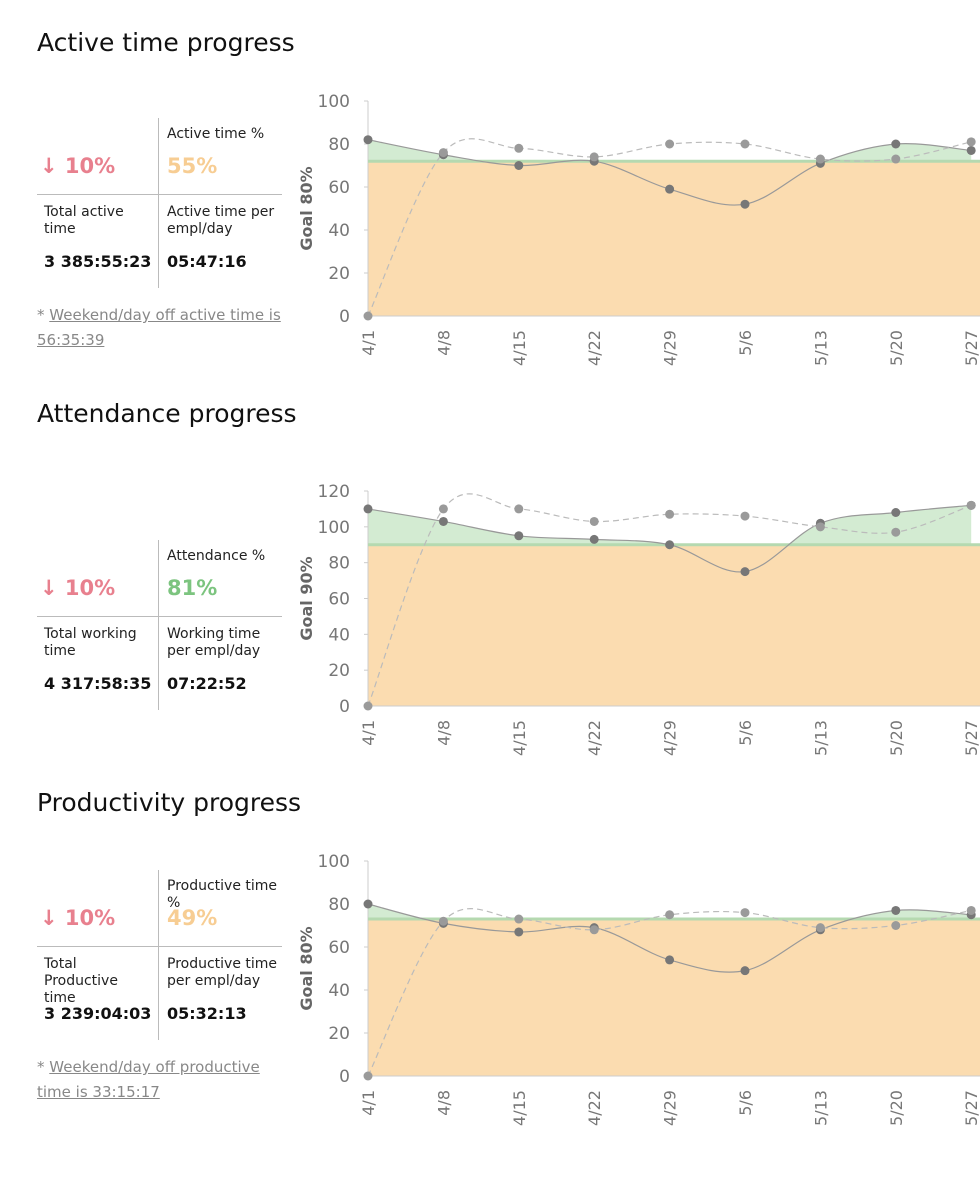  I want to click on x-tick-label: 4/15, so click(519, 1108).